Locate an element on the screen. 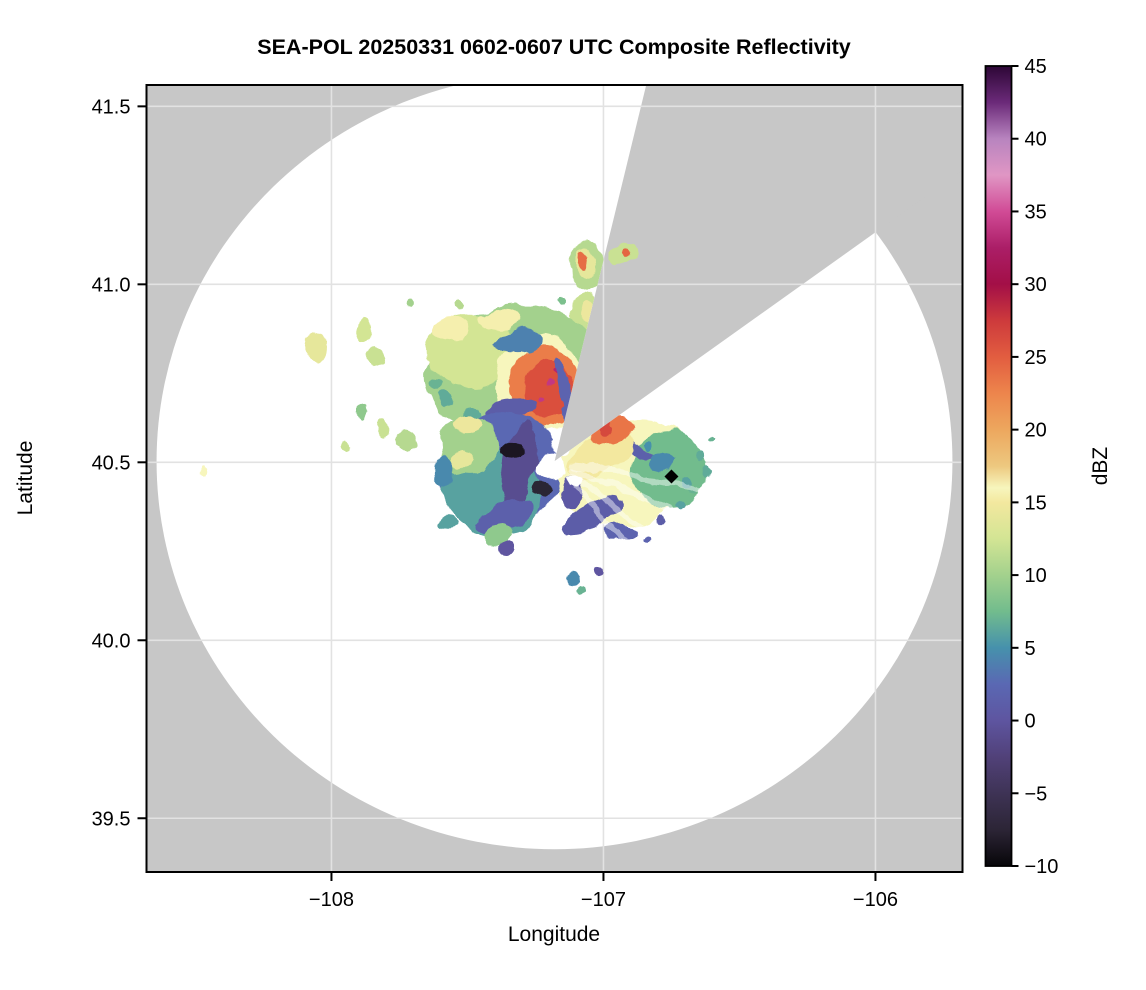 Image resolution: width=1146 pixels, height=990 pixels. blocked-sector-wedge is located at coordinates (758, 273).